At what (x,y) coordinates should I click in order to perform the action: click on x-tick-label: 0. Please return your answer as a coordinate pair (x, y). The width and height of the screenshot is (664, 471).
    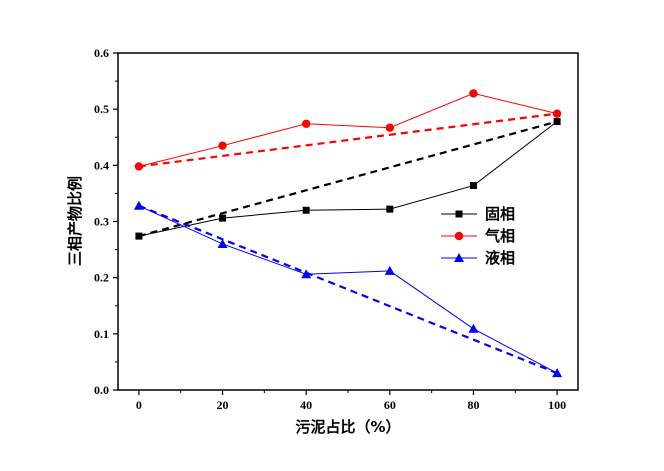
    Looking at the image, I should click on (139, 405).